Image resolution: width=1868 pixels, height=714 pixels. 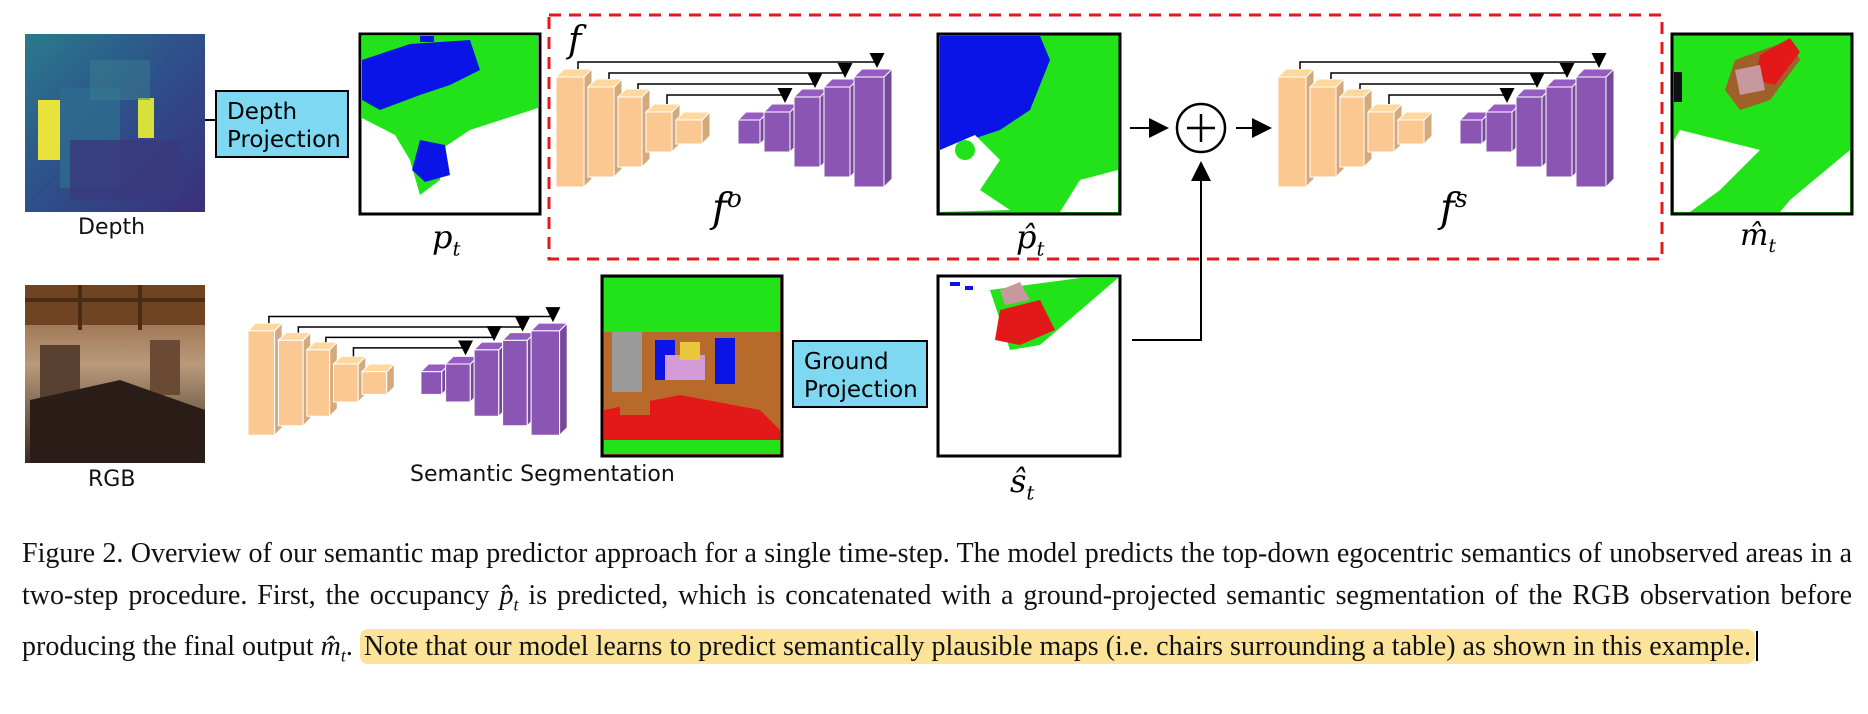 I want to click on depth-projection-box: Depth Projection, so click(x=282, y=124).